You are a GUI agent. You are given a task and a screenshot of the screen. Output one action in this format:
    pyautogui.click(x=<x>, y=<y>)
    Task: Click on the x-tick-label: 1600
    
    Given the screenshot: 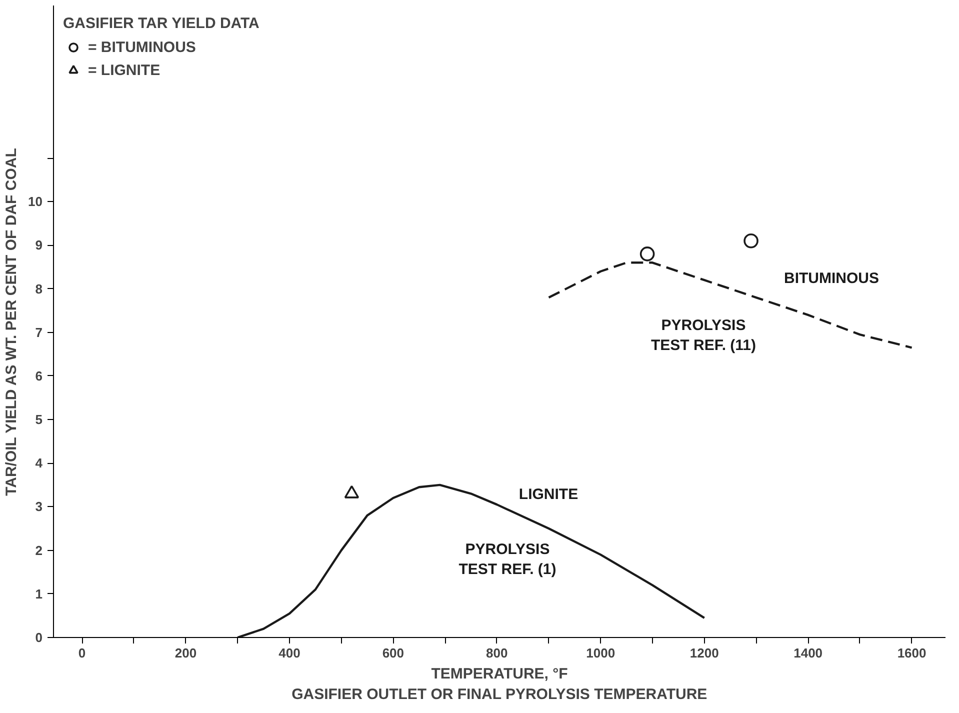 What is the action you would take?
    pyautogui.click(x=911, y=653)
    